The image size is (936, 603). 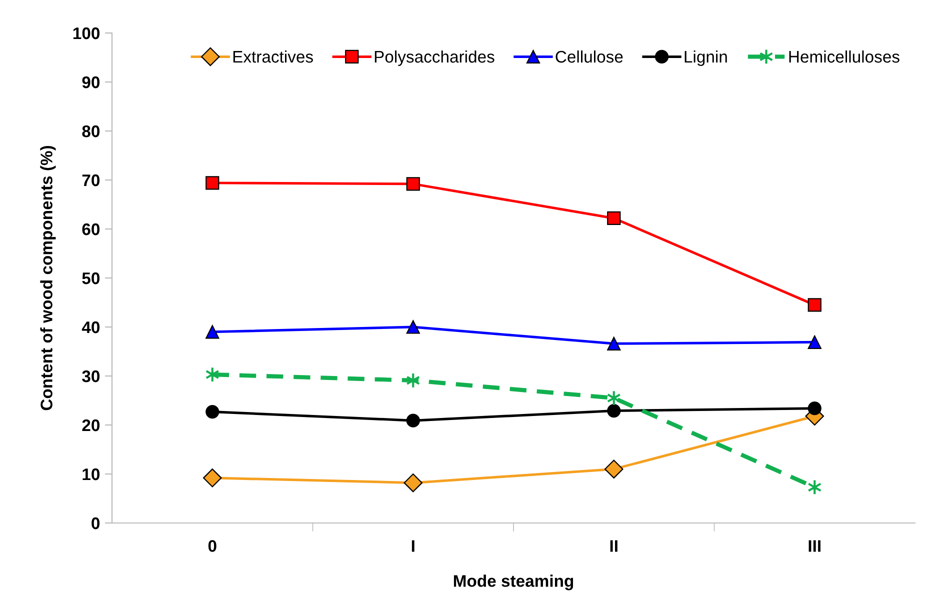 What do you see at coordinates (91, 376) in the screenshot?
I see `y-tick-label: 30` at bounding box center [91, 376].